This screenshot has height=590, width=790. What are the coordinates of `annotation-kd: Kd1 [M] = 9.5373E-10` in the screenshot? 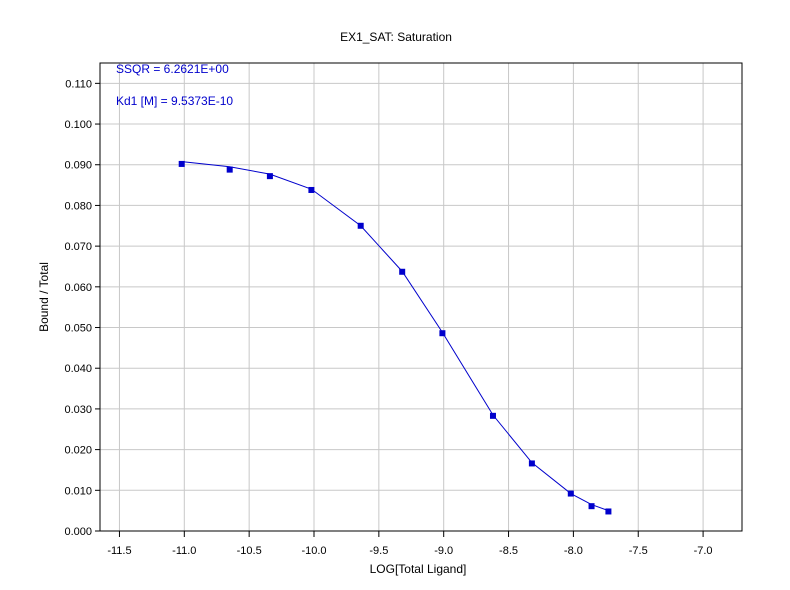 It's located at (174, 101).